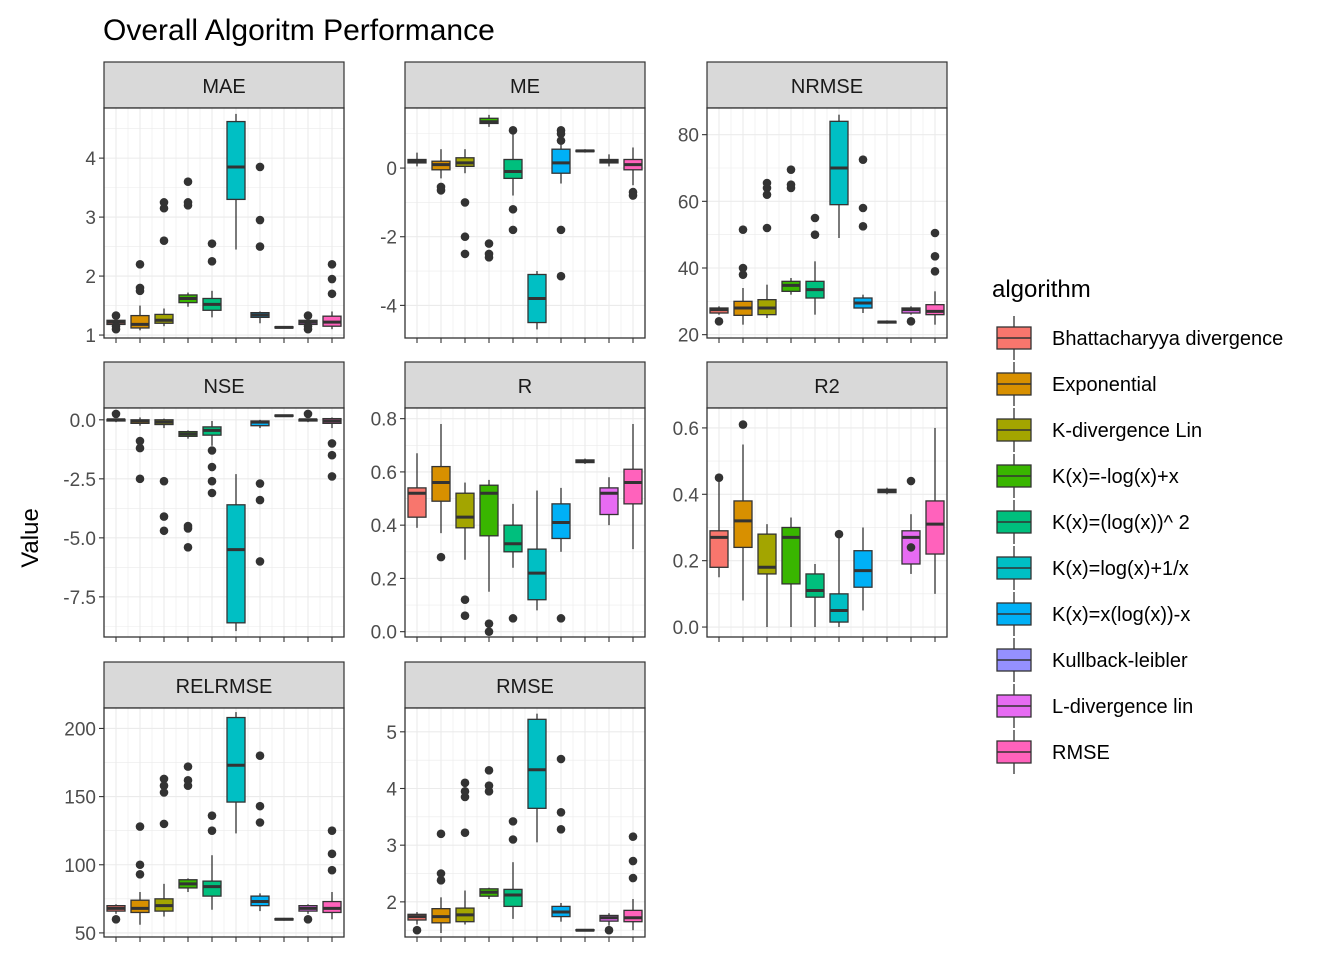 The height and width of the screenshot is (960, 1344). I want to click on box-rmse-k-x-log-x-x, so click(489, 833).